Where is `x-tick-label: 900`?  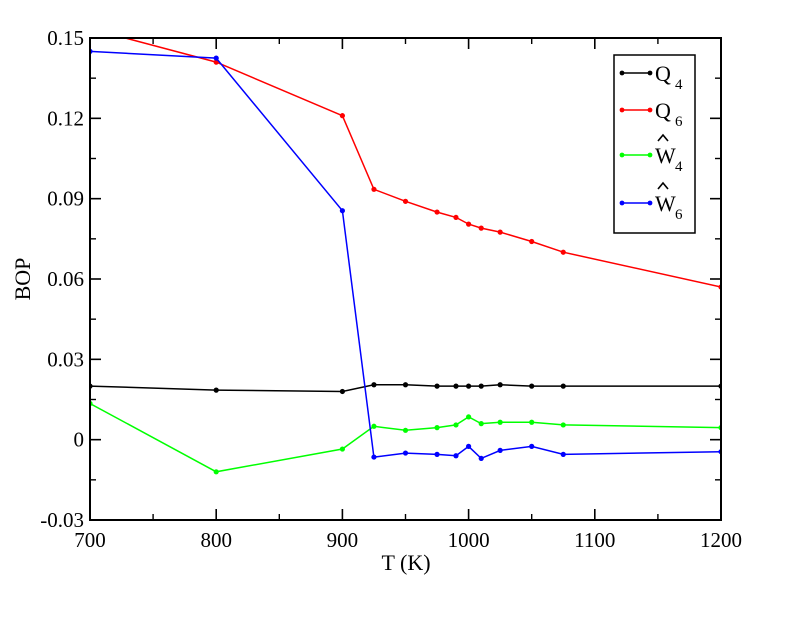 x-tick-label: 900 is located at coordinates (343, 540).